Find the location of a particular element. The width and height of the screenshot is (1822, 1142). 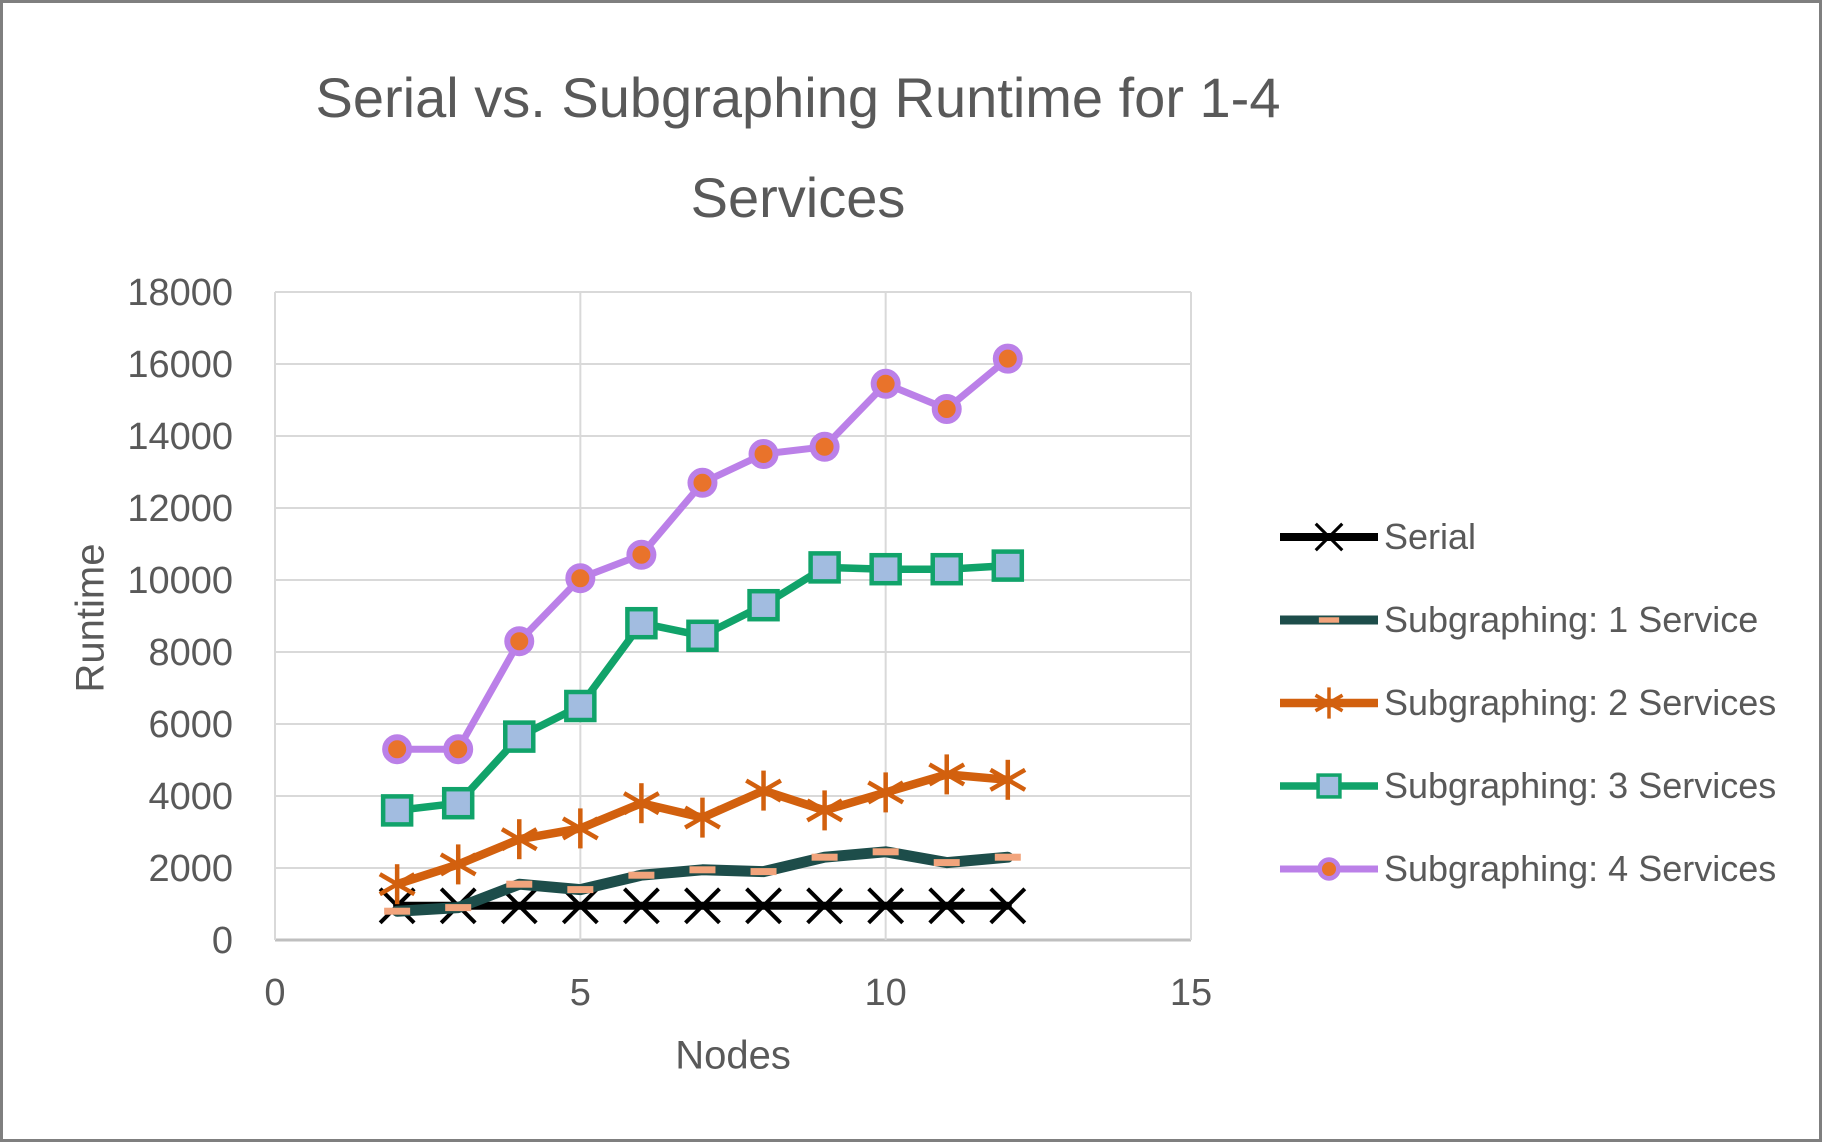

series-subgraphing-3-services is located at coordinates (702, 688).